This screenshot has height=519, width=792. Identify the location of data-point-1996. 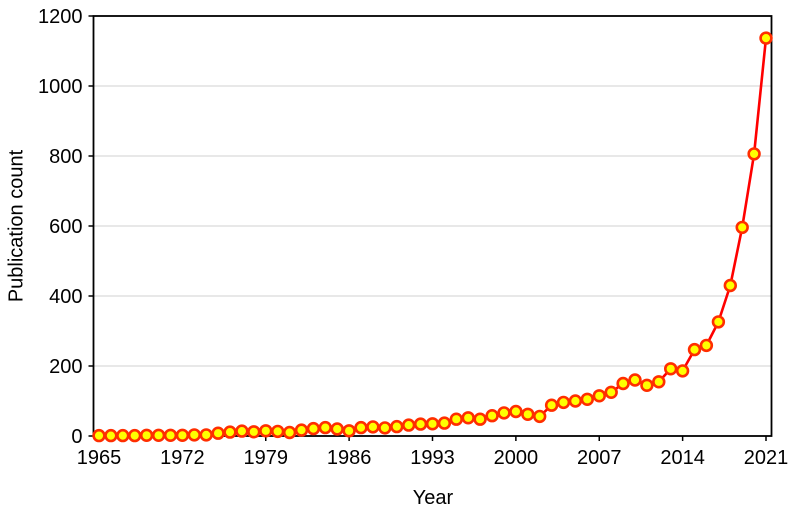
(468, 418).